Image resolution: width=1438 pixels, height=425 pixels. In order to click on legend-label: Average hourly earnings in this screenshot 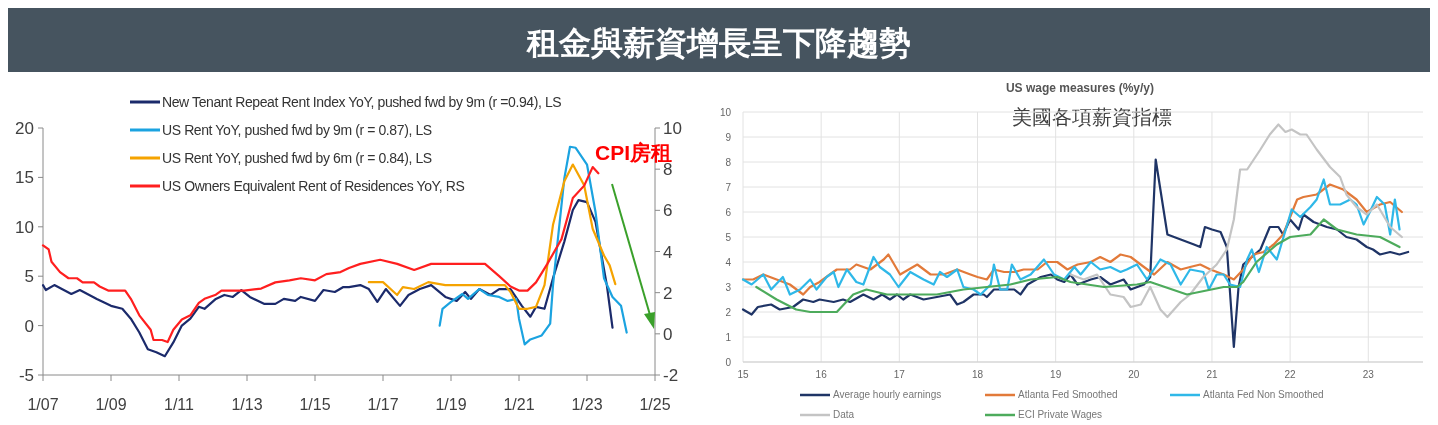, I will do `click(887, 394)`.